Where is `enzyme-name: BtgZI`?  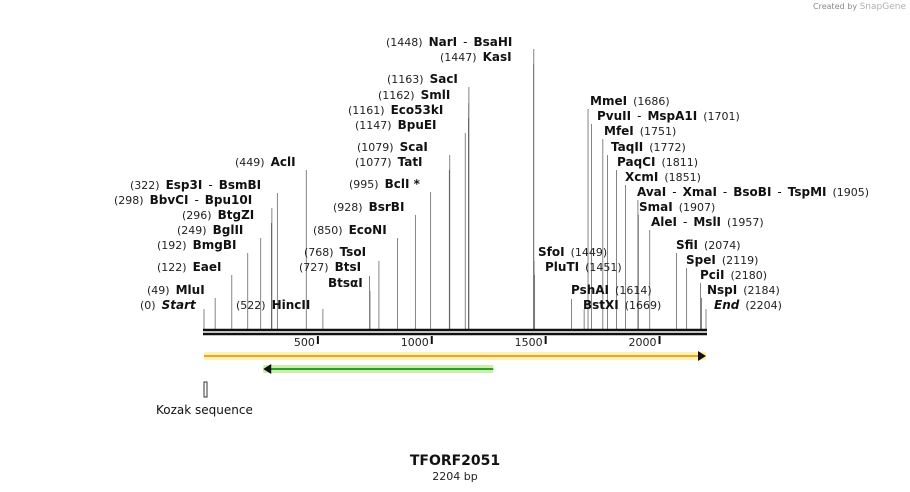 enzyme-name: BtgZI is located at coordinates (236, 215).